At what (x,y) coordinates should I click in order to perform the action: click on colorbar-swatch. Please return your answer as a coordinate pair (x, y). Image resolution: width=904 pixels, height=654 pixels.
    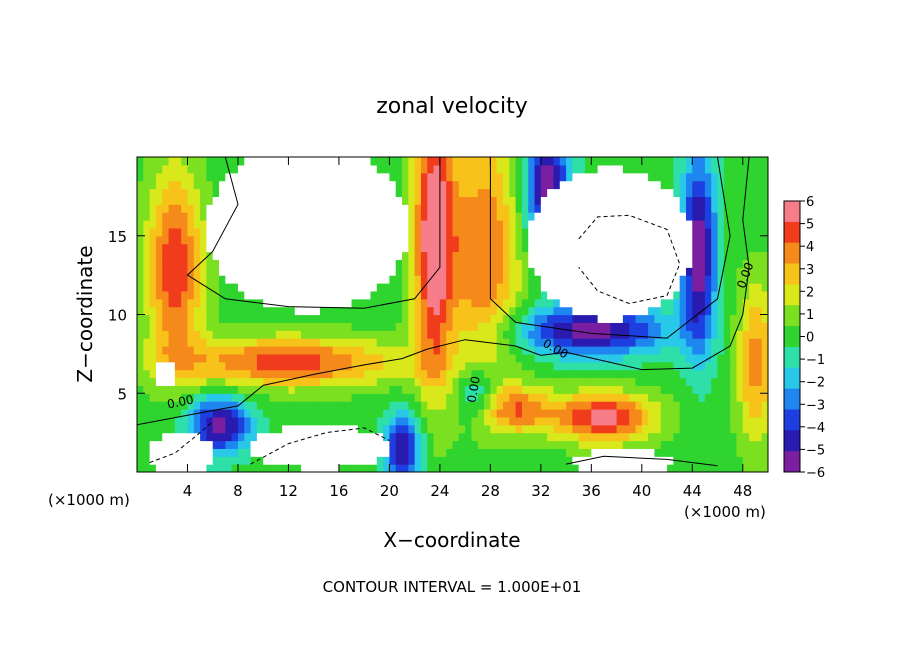
    Looking at the image, I should click on (792, 337).